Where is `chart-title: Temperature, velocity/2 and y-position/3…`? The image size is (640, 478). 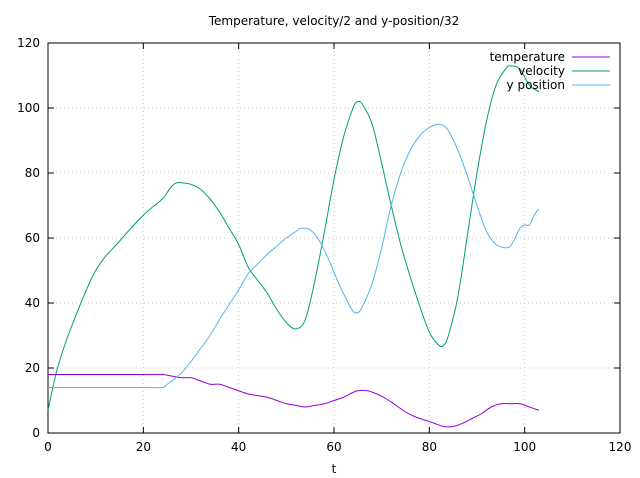 chart-title: Temperature, velocity/2 and y-position/3… is located at coordinates (334, 21).